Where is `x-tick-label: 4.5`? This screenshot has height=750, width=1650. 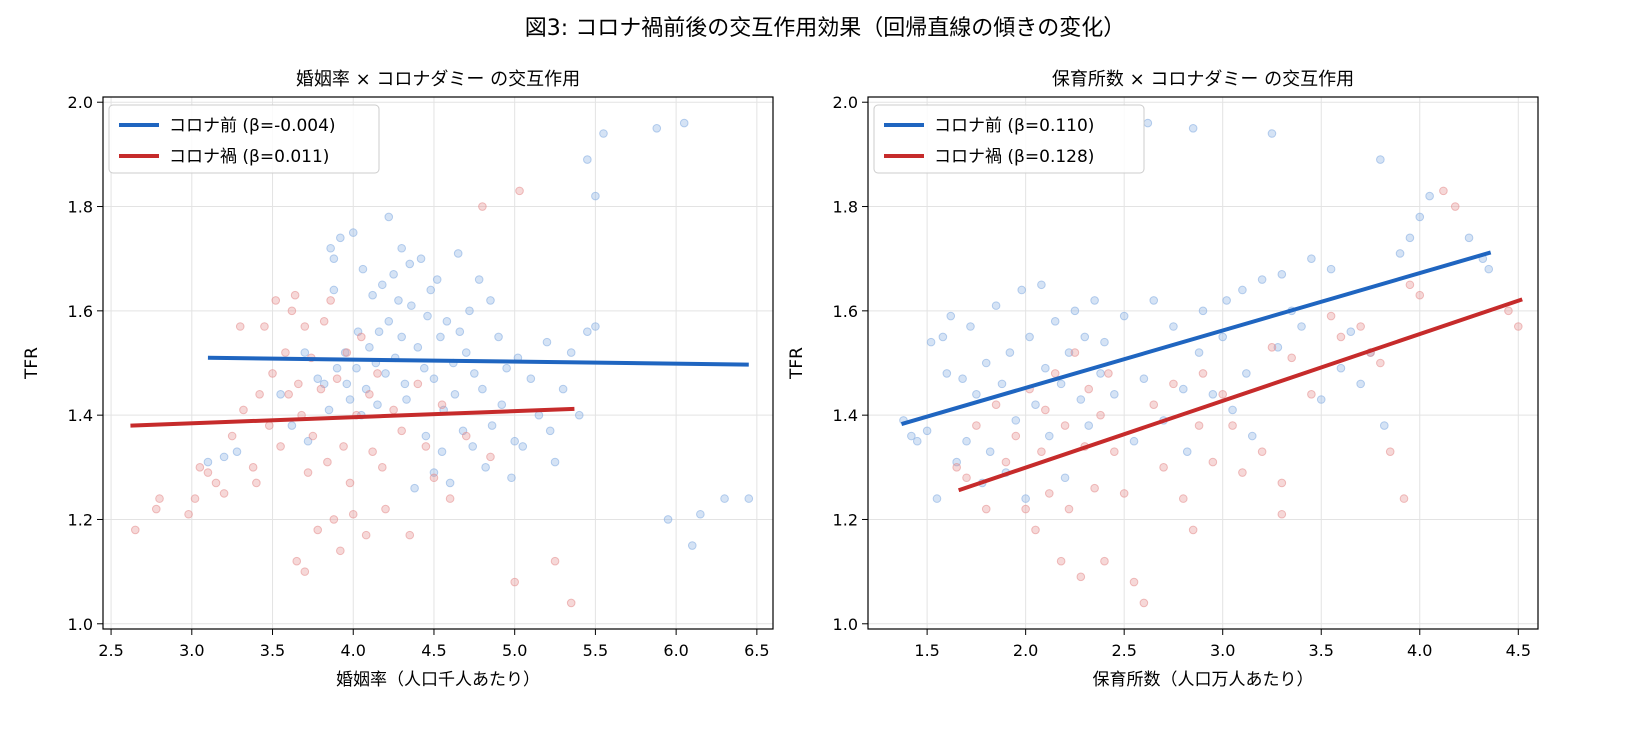 x-tick-label: 4.5 is located at coordinates (433, 650).